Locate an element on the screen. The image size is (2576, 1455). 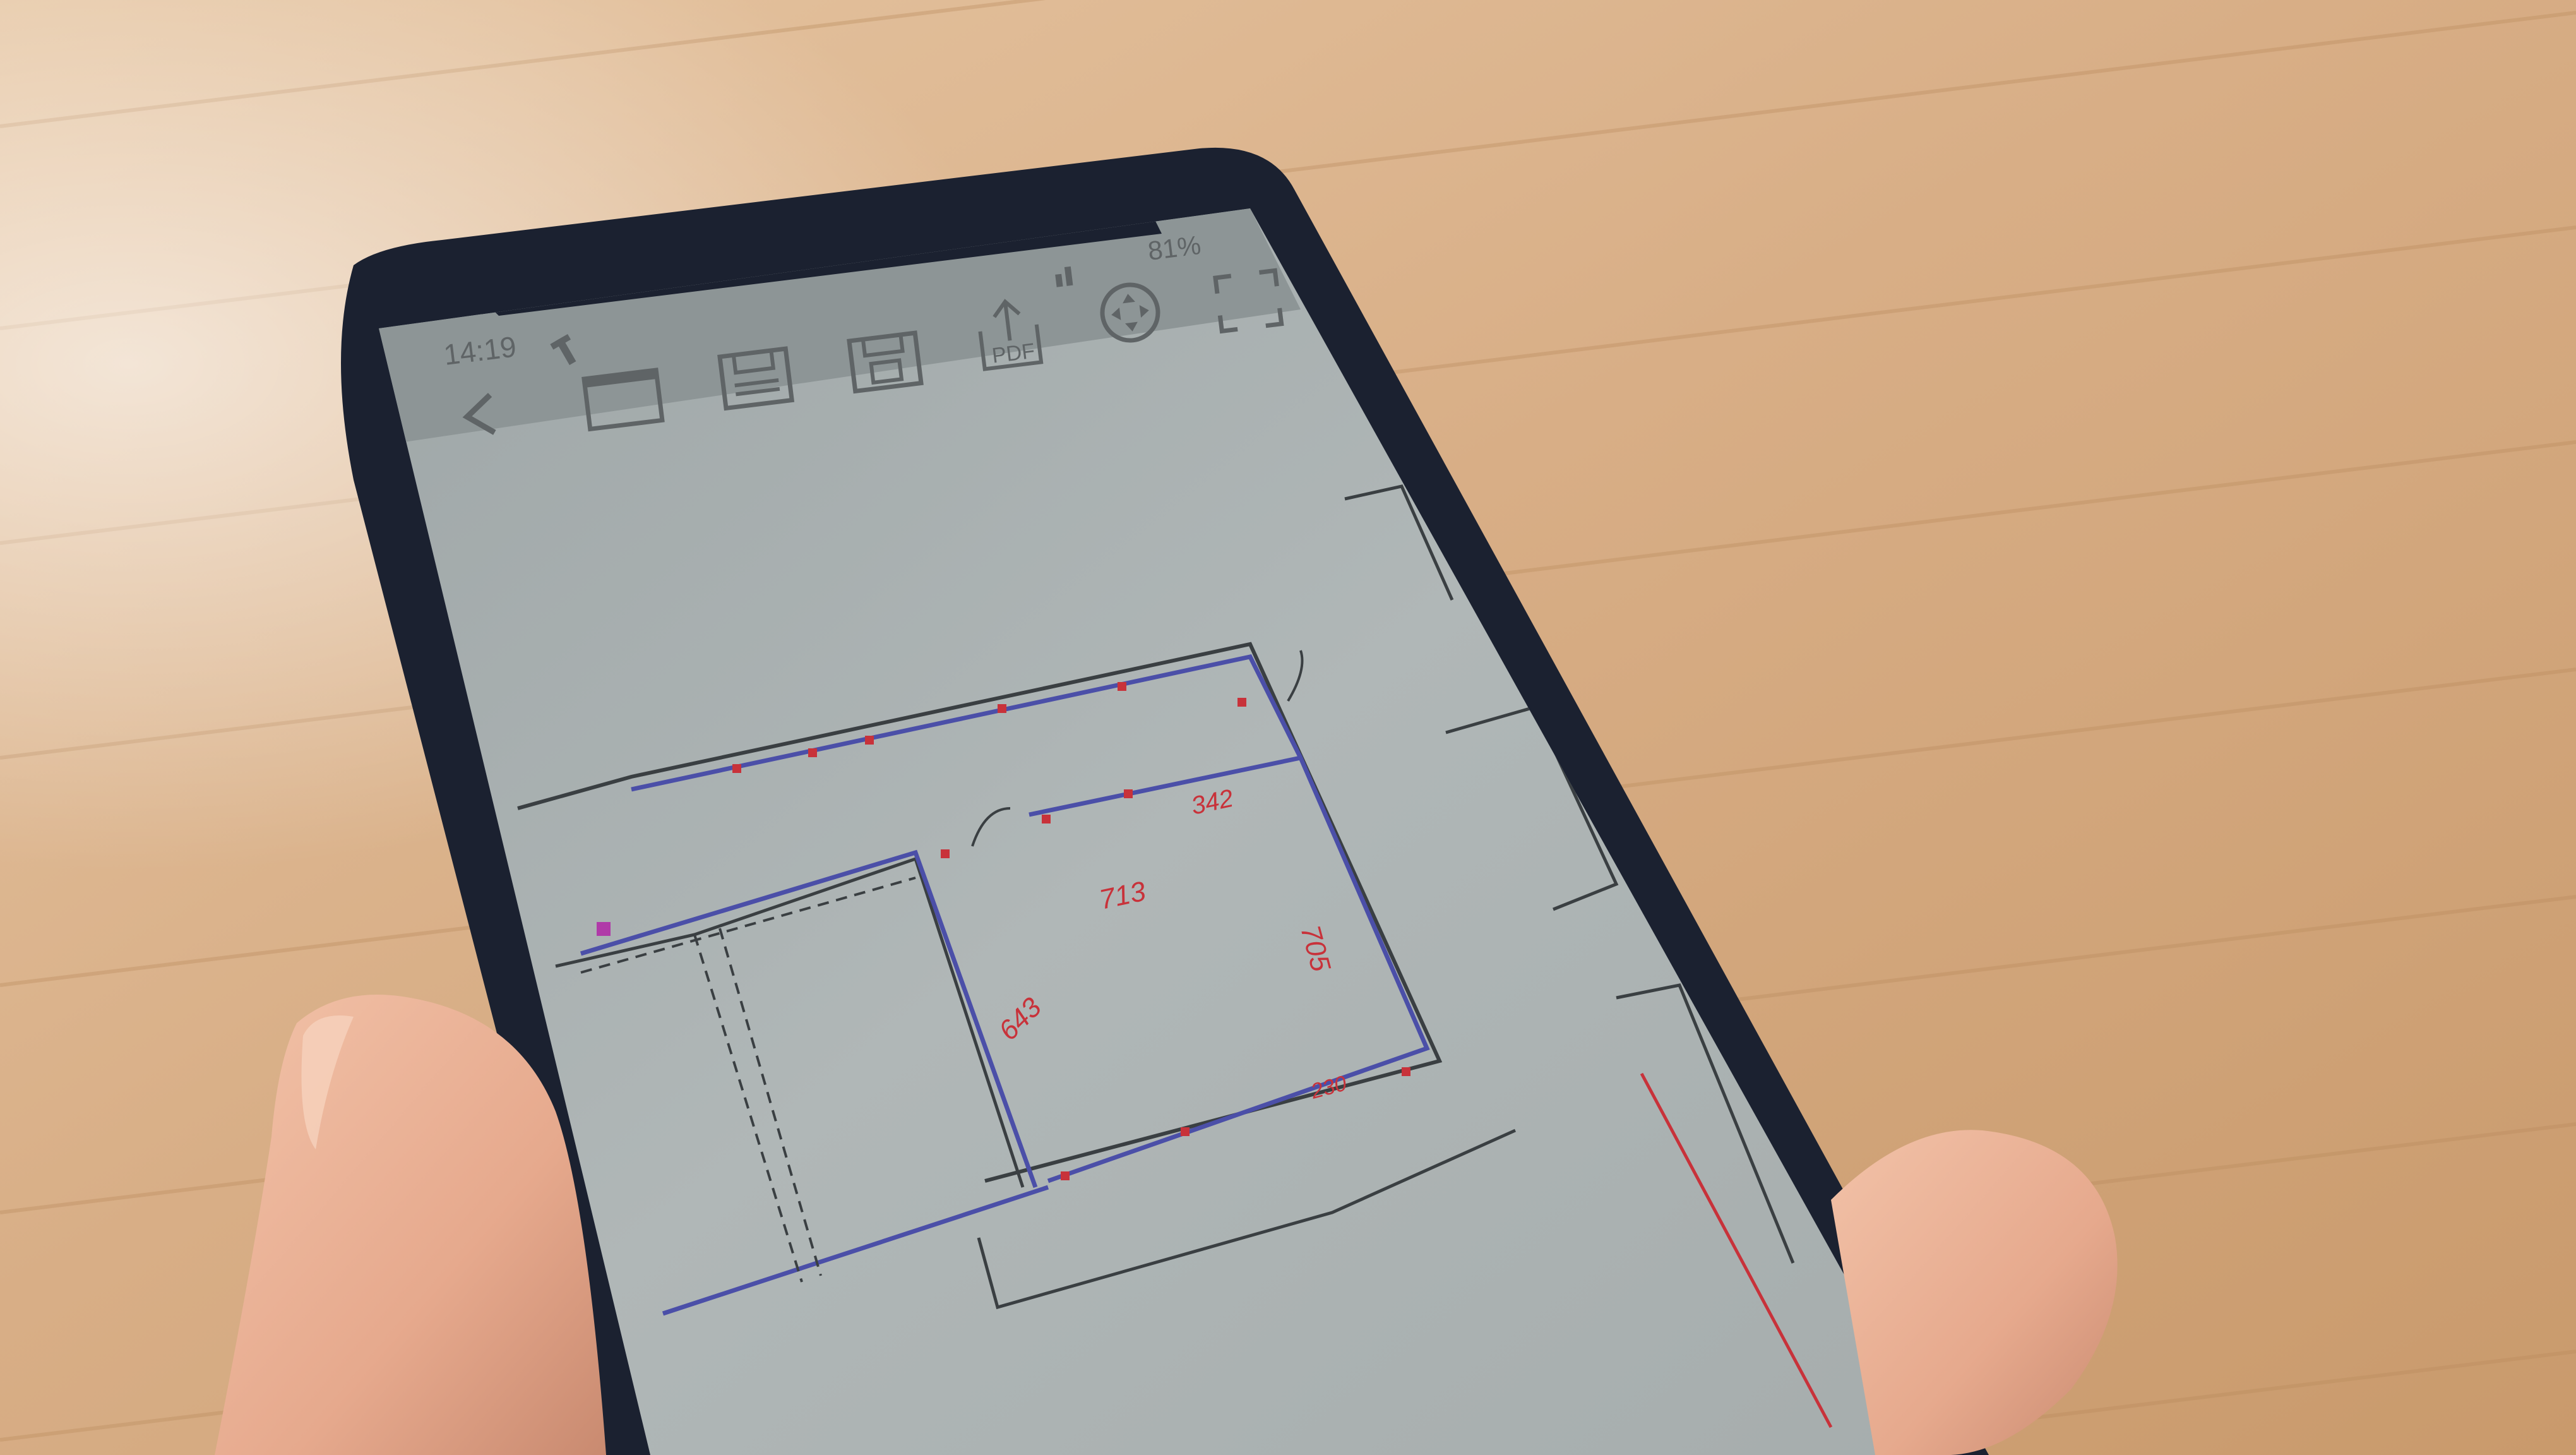
back-icon is located at coordinates (479, 414).